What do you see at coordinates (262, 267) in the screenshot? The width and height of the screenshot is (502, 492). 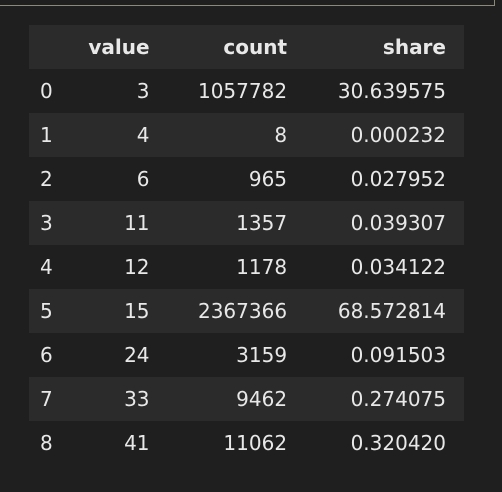 I see `cell-count: 1178` at bounding box center [262, 267].